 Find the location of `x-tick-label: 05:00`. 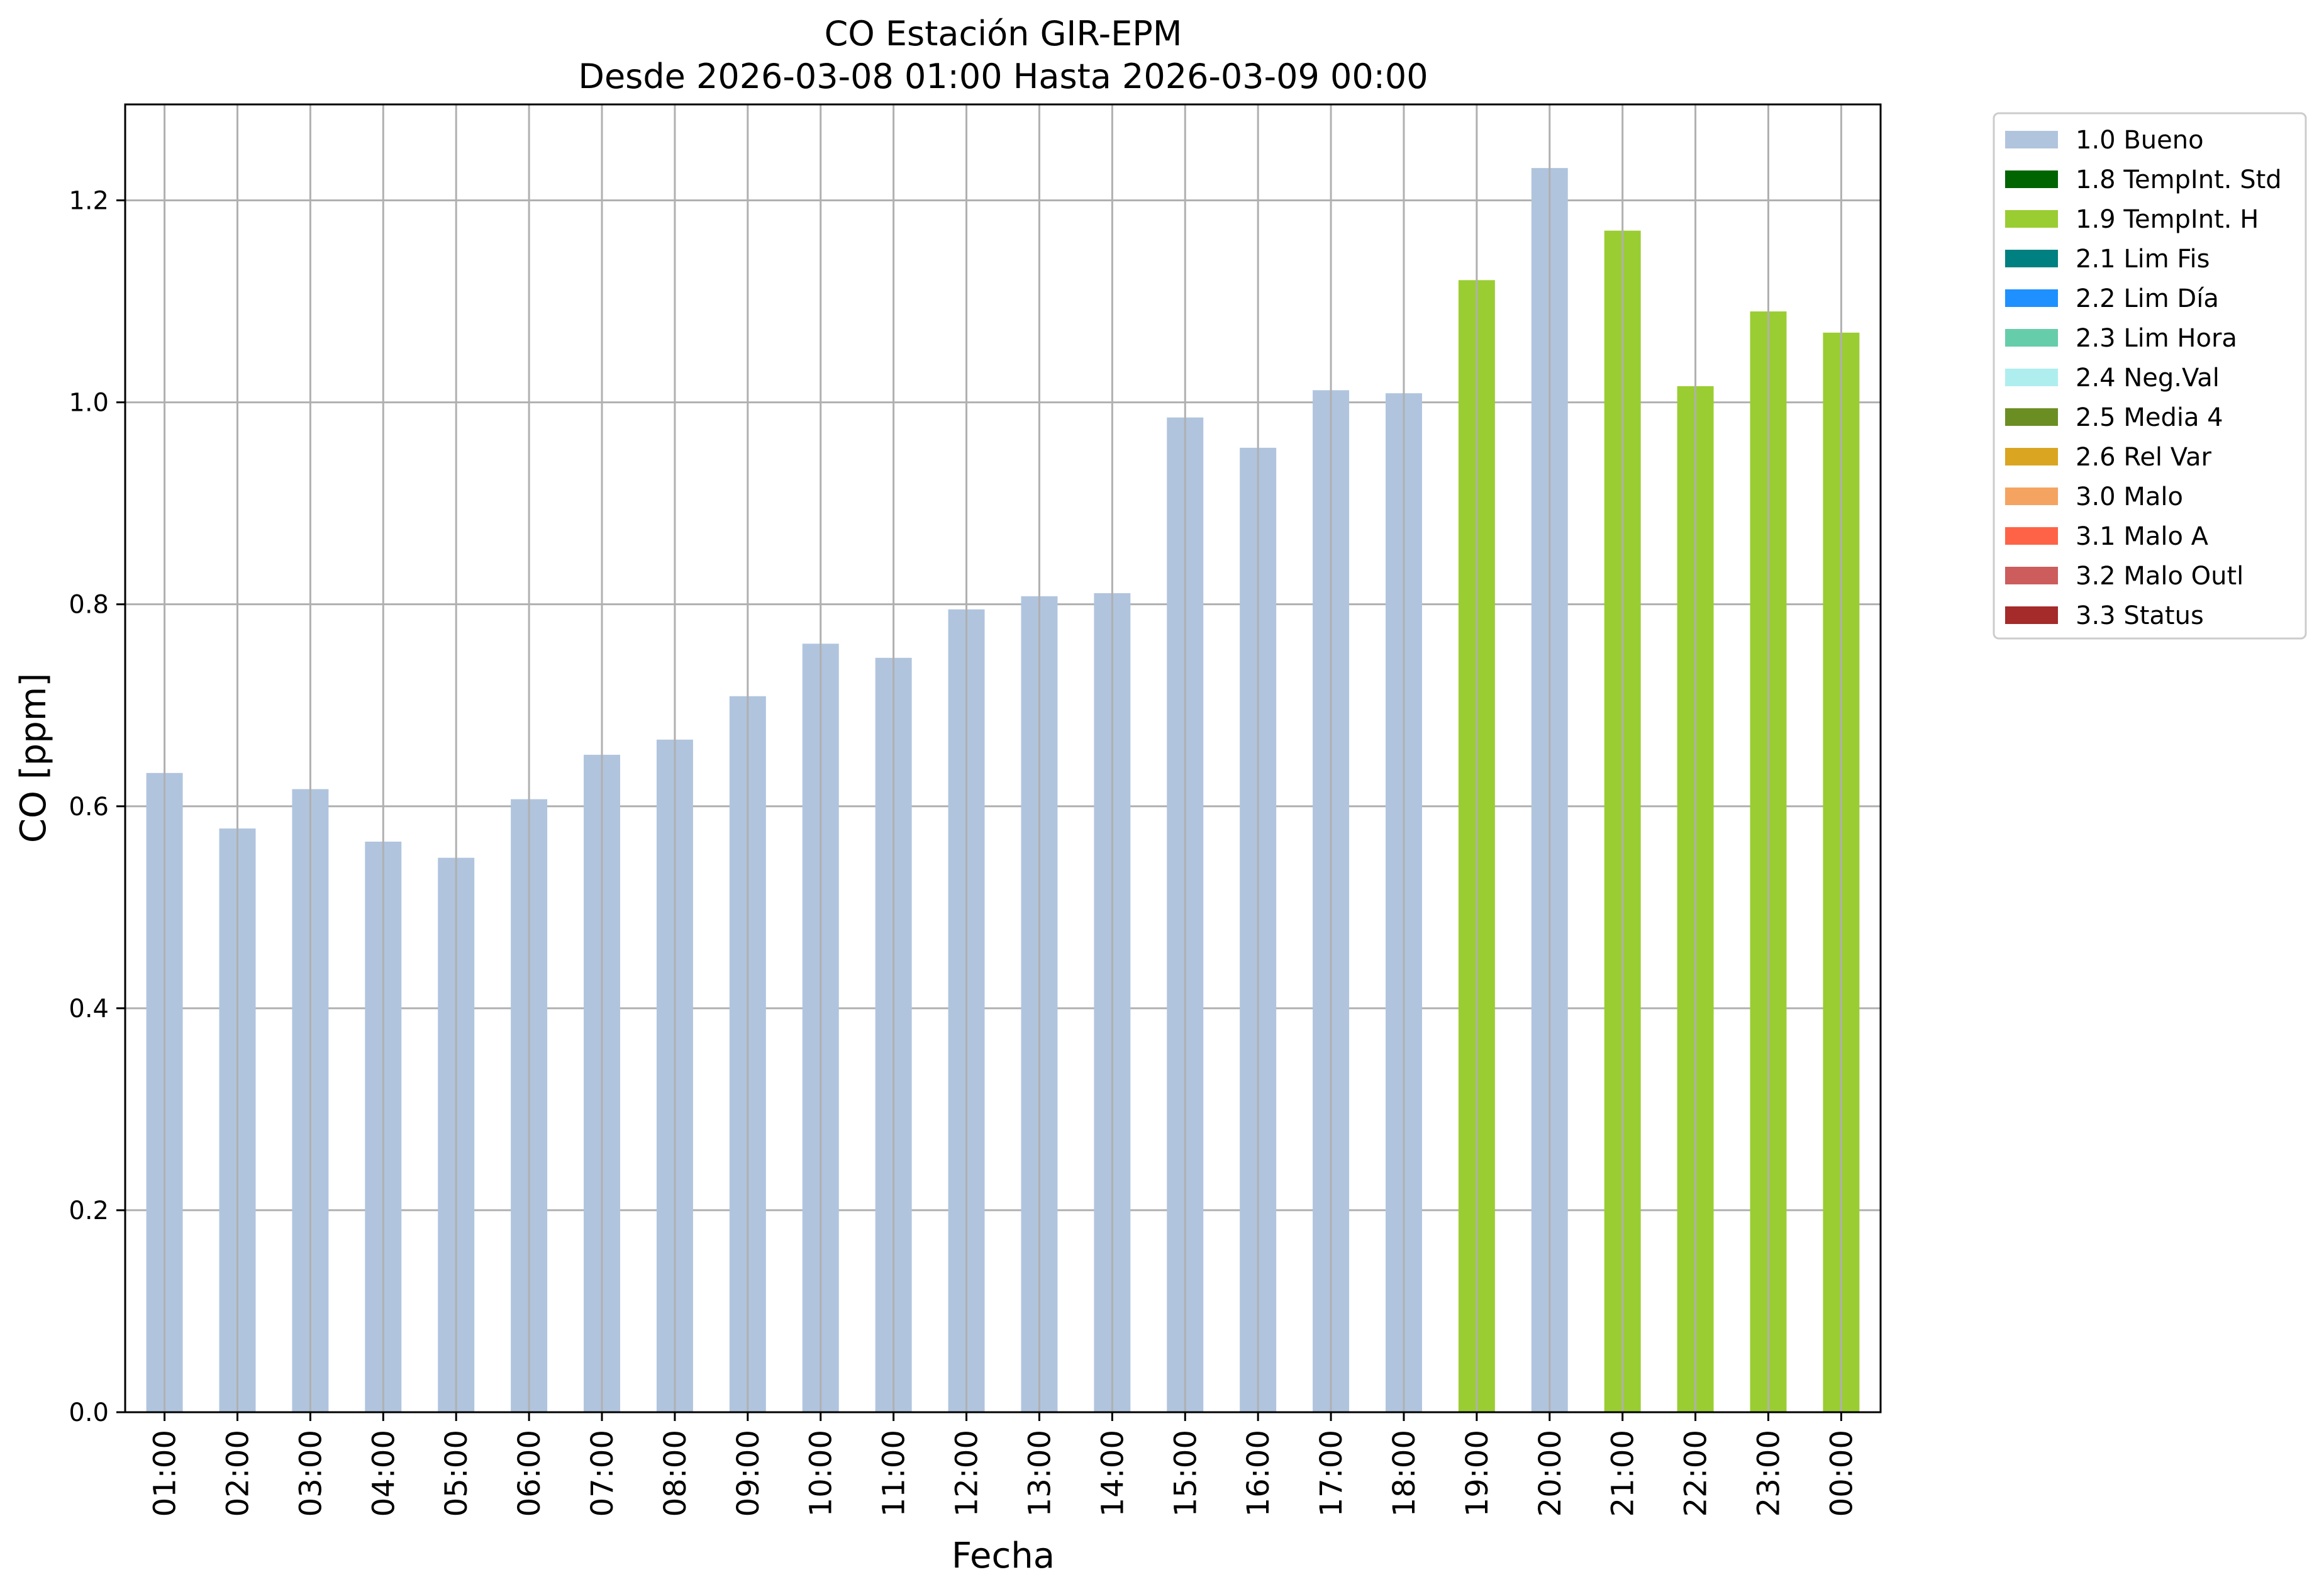

x-tick-label: 05:00 is located at coordinates (456, 1473).